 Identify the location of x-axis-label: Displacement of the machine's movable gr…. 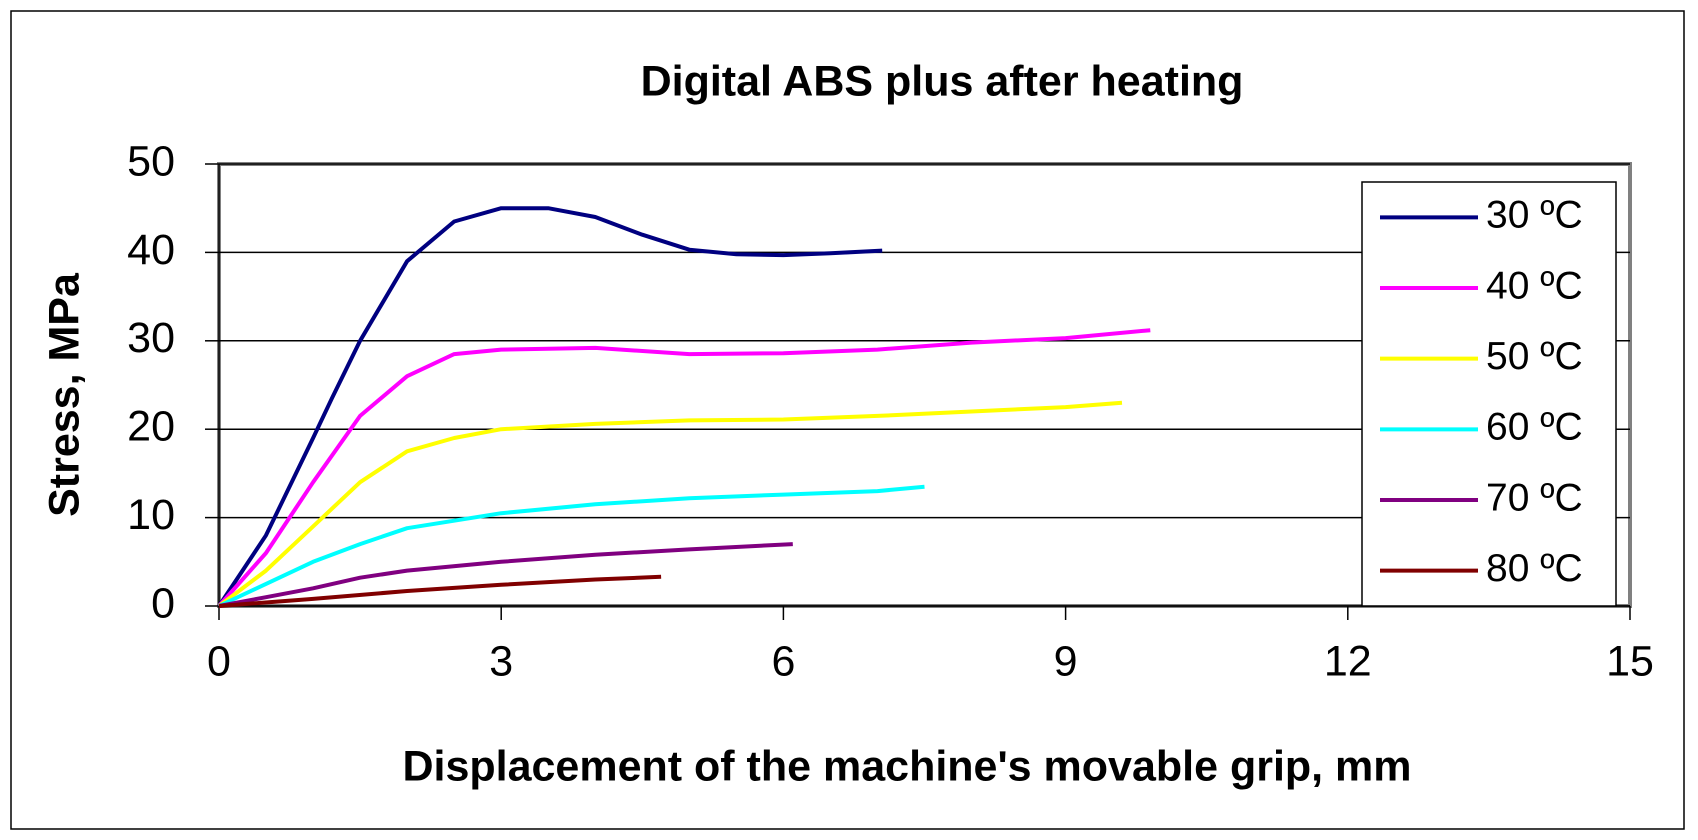
(906, 766).